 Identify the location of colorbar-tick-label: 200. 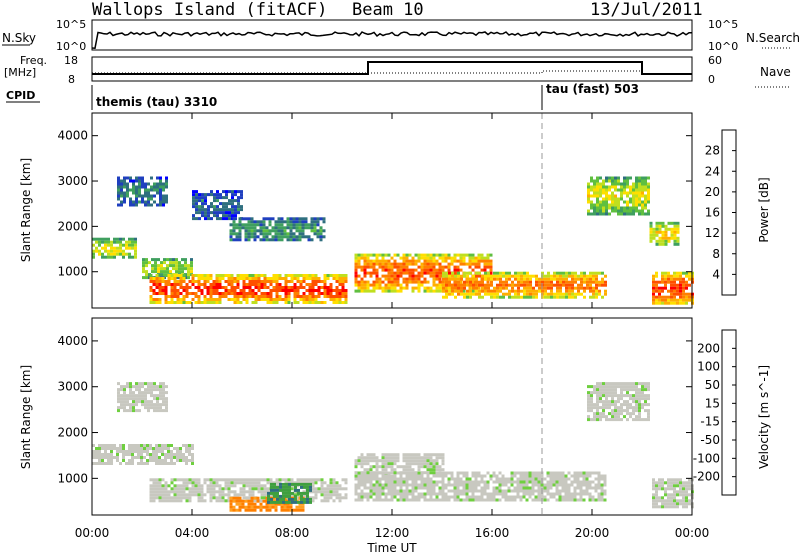
(708, 348).